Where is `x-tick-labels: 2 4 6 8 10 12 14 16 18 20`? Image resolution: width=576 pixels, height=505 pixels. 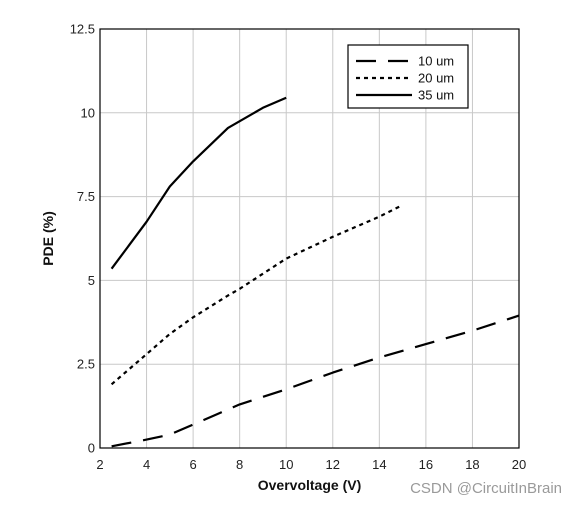
x-tick-labels: 2 4 6 8 10 12 14 16 18 20 is located at coordinates (311, 464).